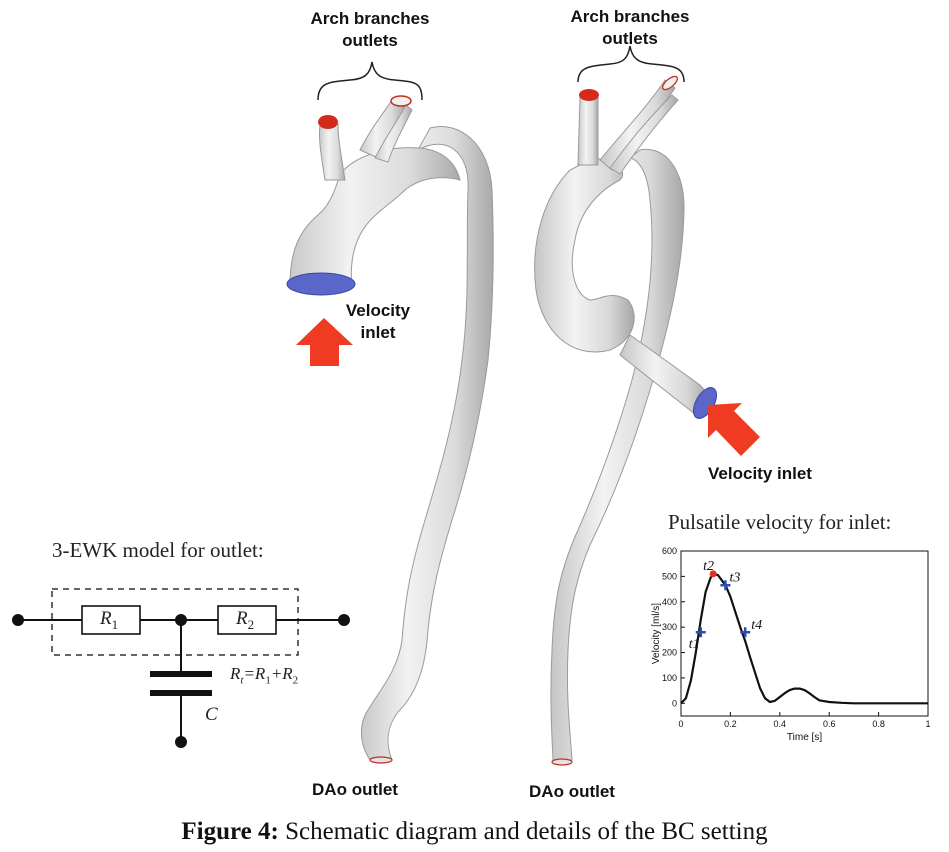 The width and height of the screenshot is (949, 852). I want to click on marker-label-t3: t3, so click(734, 577).